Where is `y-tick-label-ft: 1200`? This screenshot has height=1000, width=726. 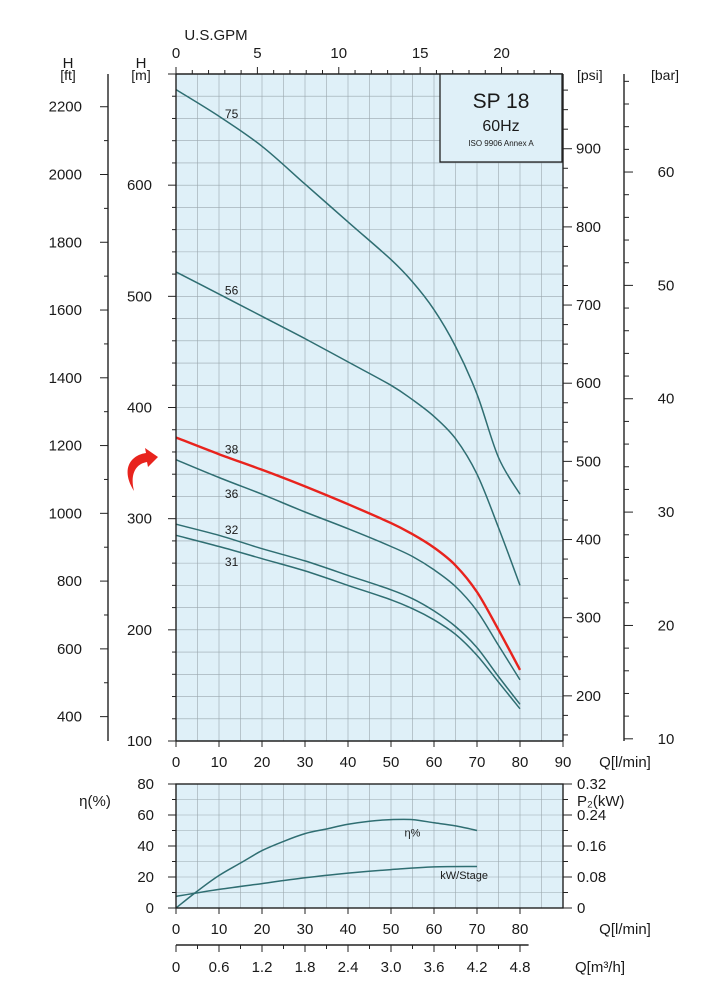
y-tick-label-ft: 1200 is located at coordinates (65, 446).